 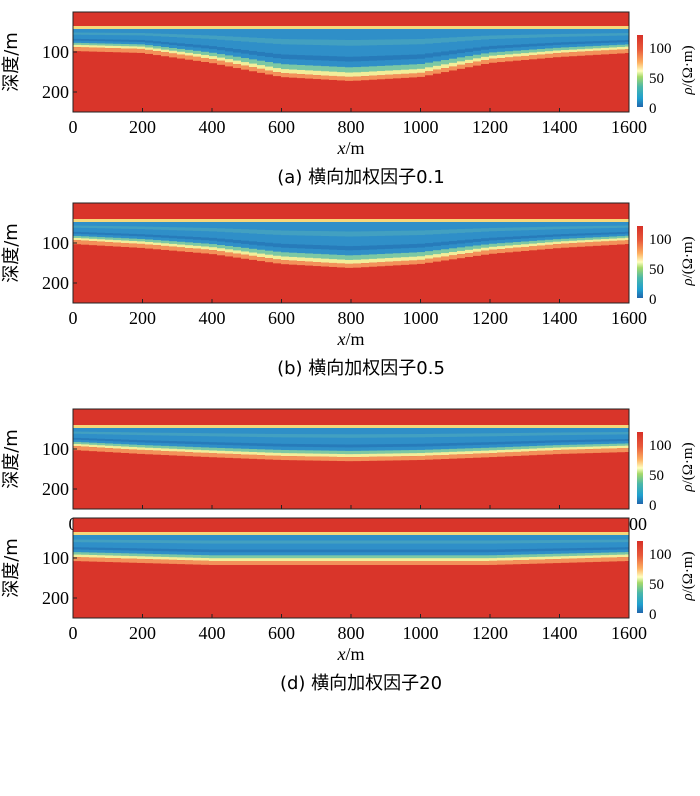 What do you see at coordinates (640, 71) in the screenshot?
I see `colorbar` at bounding box center [640, 71].